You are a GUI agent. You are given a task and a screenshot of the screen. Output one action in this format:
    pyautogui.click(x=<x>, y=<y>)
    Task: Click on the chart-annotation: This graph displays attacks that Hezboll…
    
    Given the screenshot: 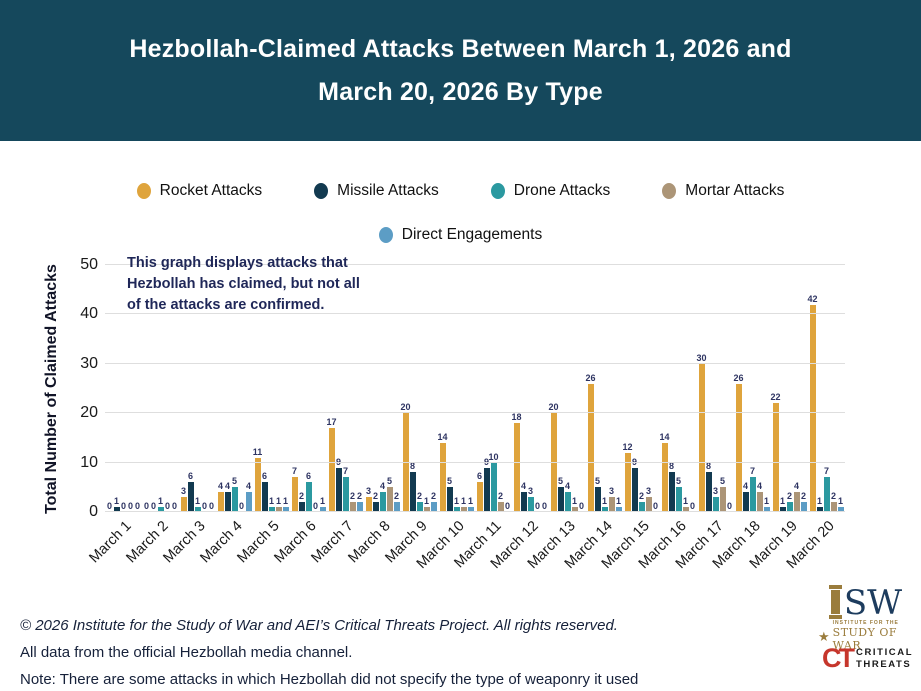 What is the action you would take?
    pyautogui.click(x=243, y=284)
    